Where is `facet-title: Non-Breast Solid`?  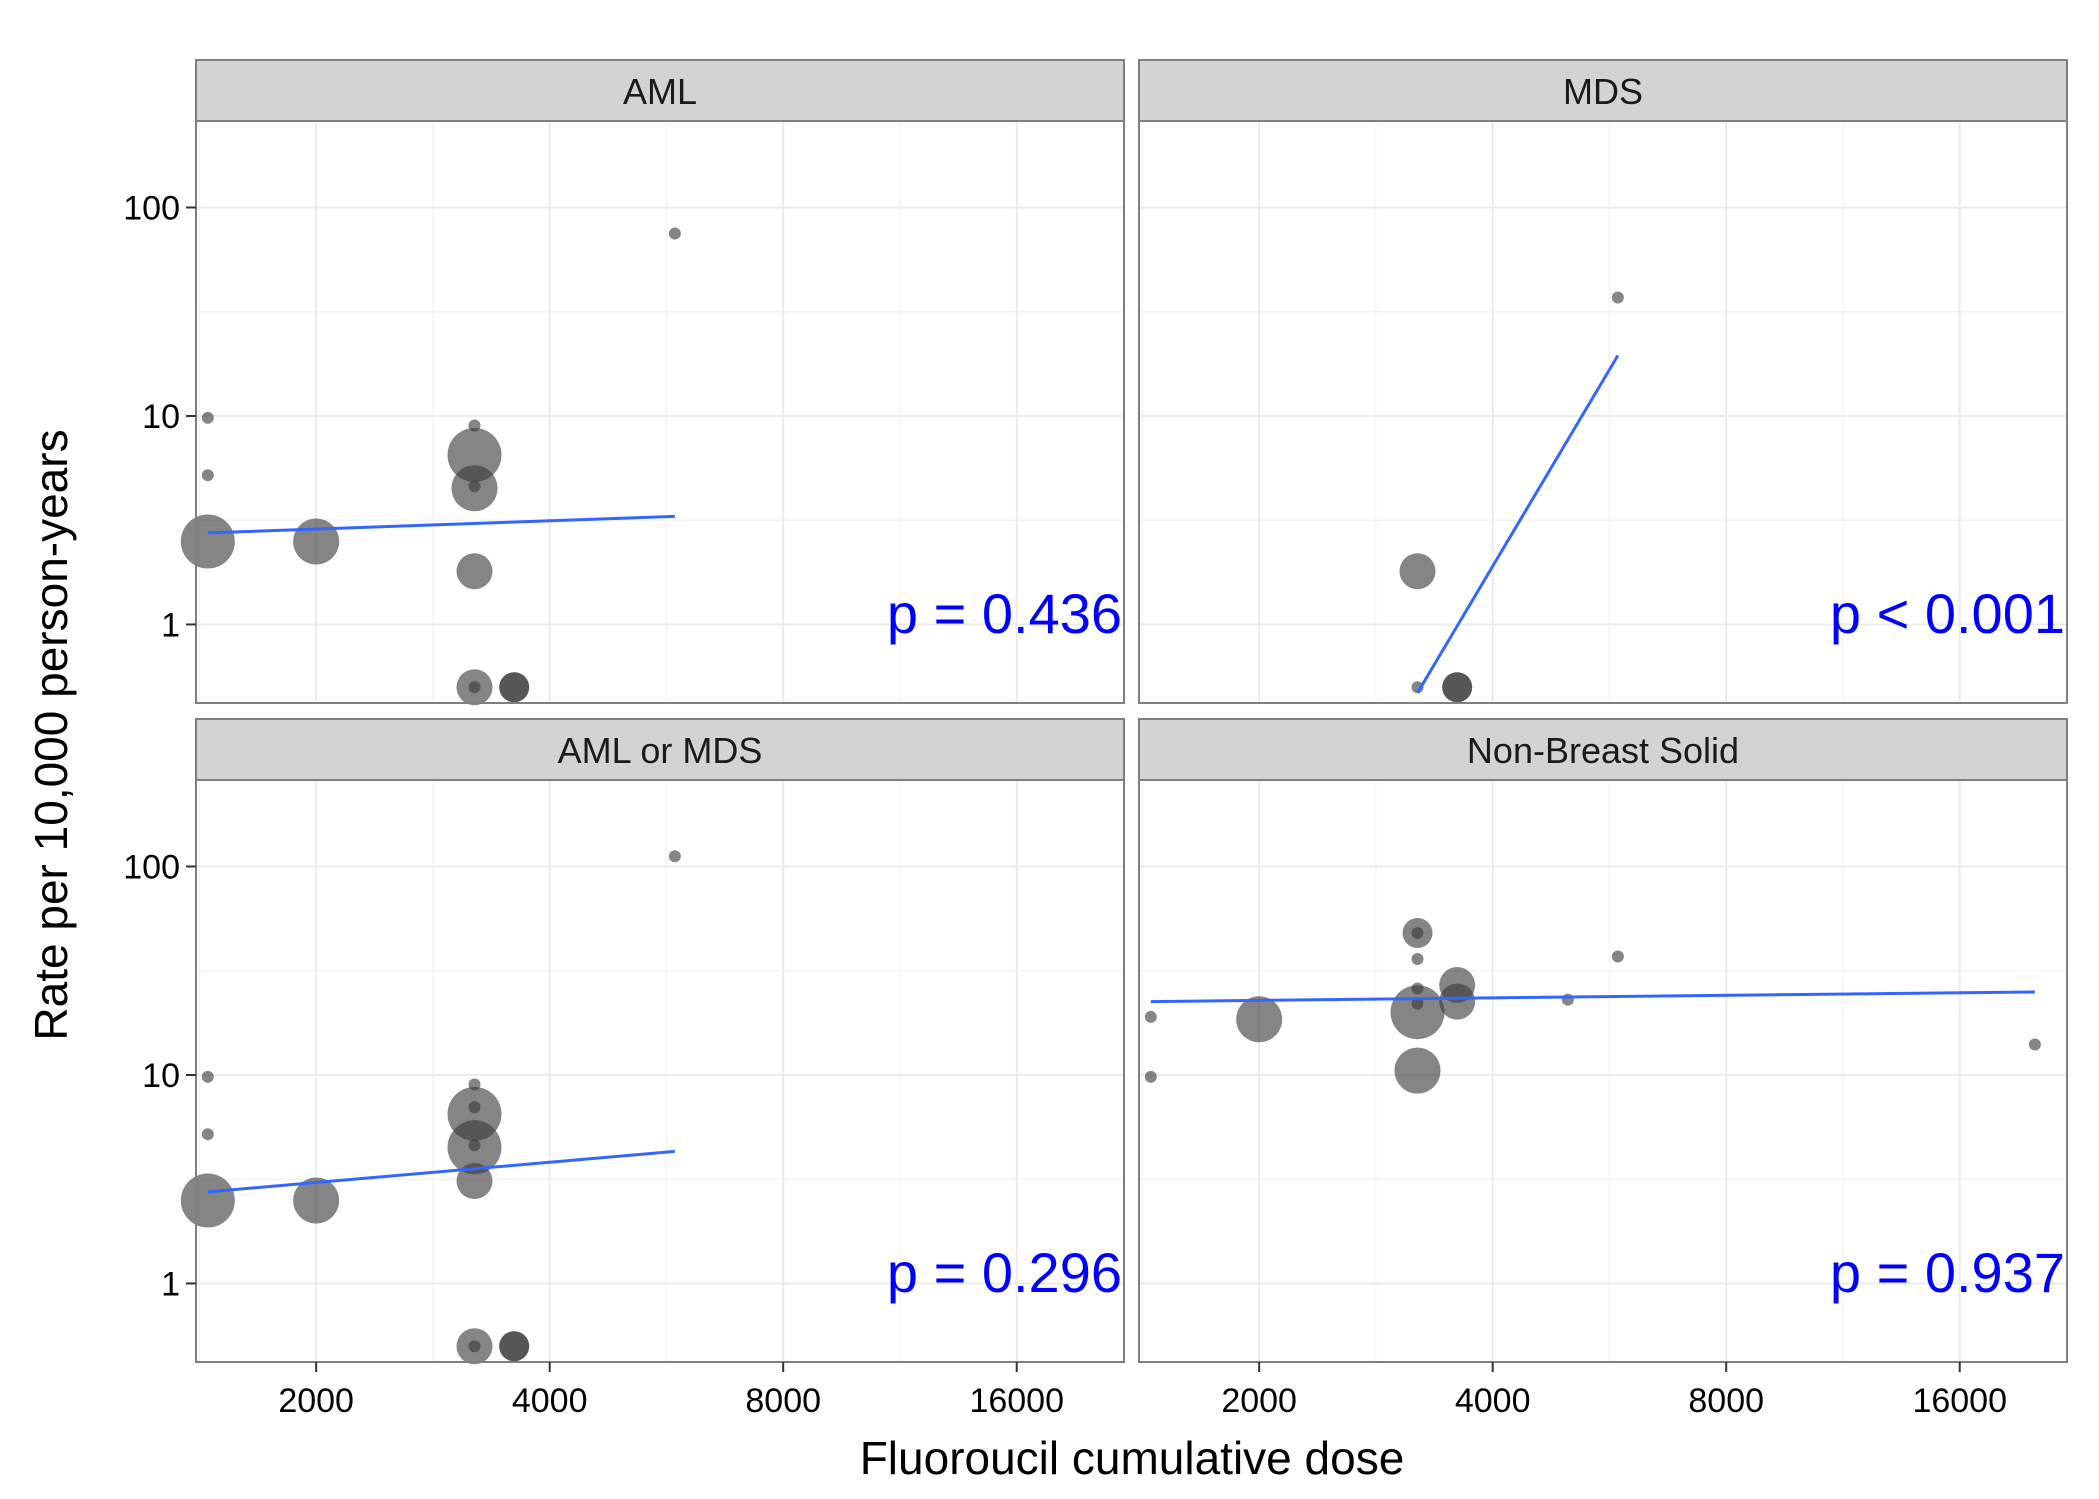 facet-title: Non-Breast Solid is located at coordinates (1603, 750).